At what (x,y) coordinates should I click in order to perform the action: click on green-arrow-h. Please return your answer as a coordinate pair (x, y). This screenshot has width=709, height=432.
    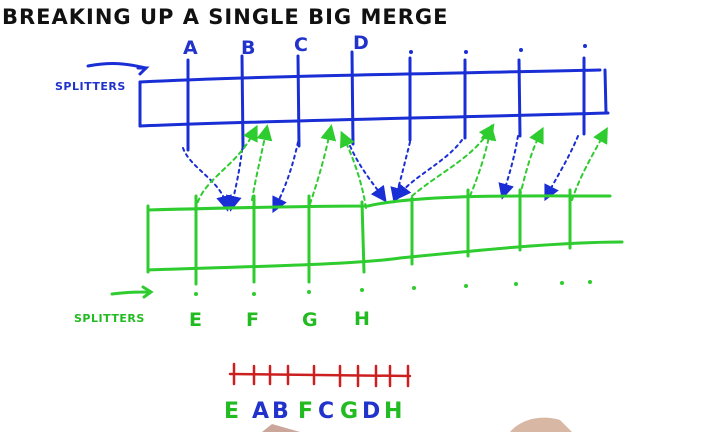
    Looking at the image, I should click on (353, 169).